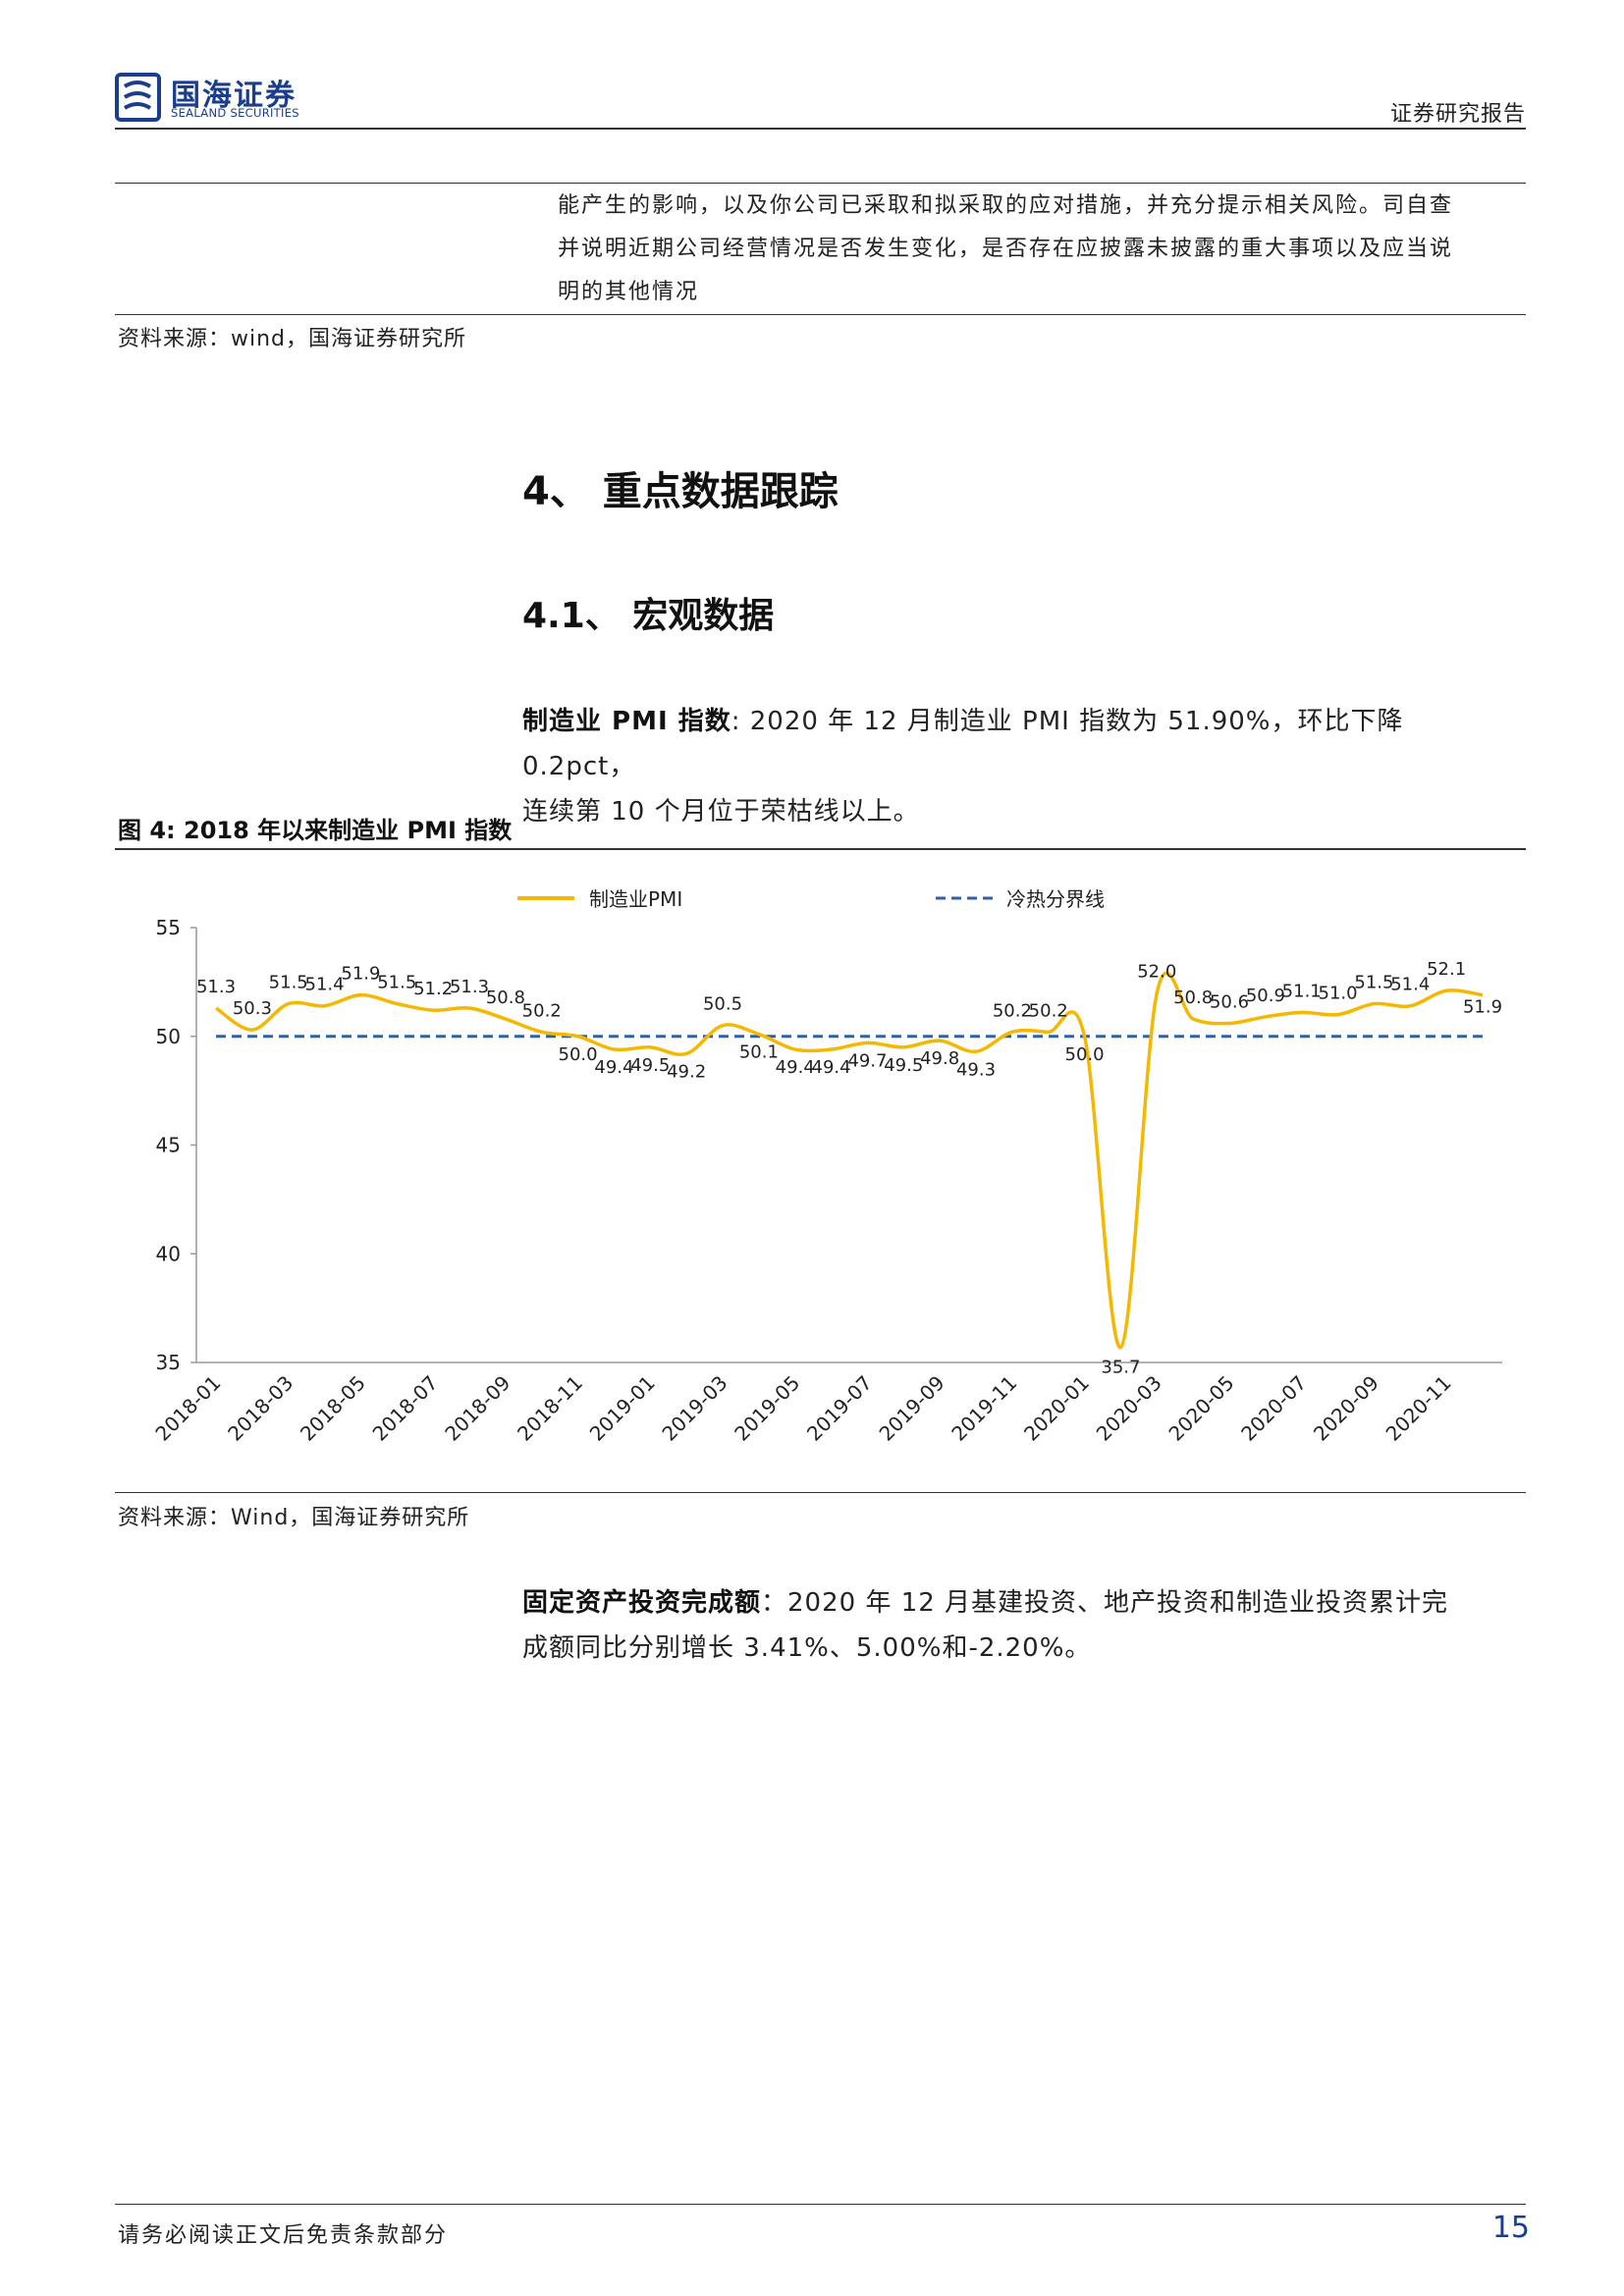  I want to click on data-label: 52.0, so click(1156, 972).